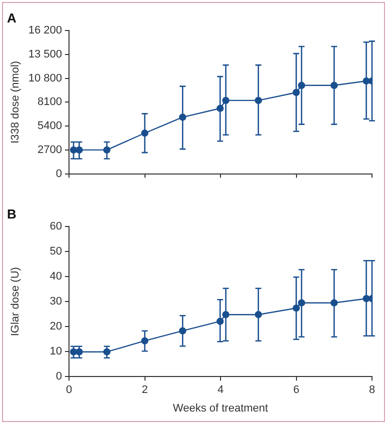 The height and width of the screenshot is (426, 389). Describe the element at coordinates (12, 18) in the screenshot. I see `chart-title: A` at that location.